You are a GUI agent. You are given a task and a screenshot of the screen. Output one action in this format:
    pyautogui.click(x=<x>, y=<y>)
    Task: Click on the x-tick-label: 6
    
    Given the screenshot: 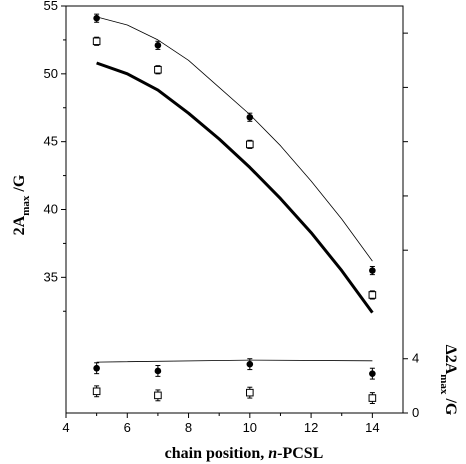 What is the action you would take?
    pyautogui.click(x=127, y=427)
    